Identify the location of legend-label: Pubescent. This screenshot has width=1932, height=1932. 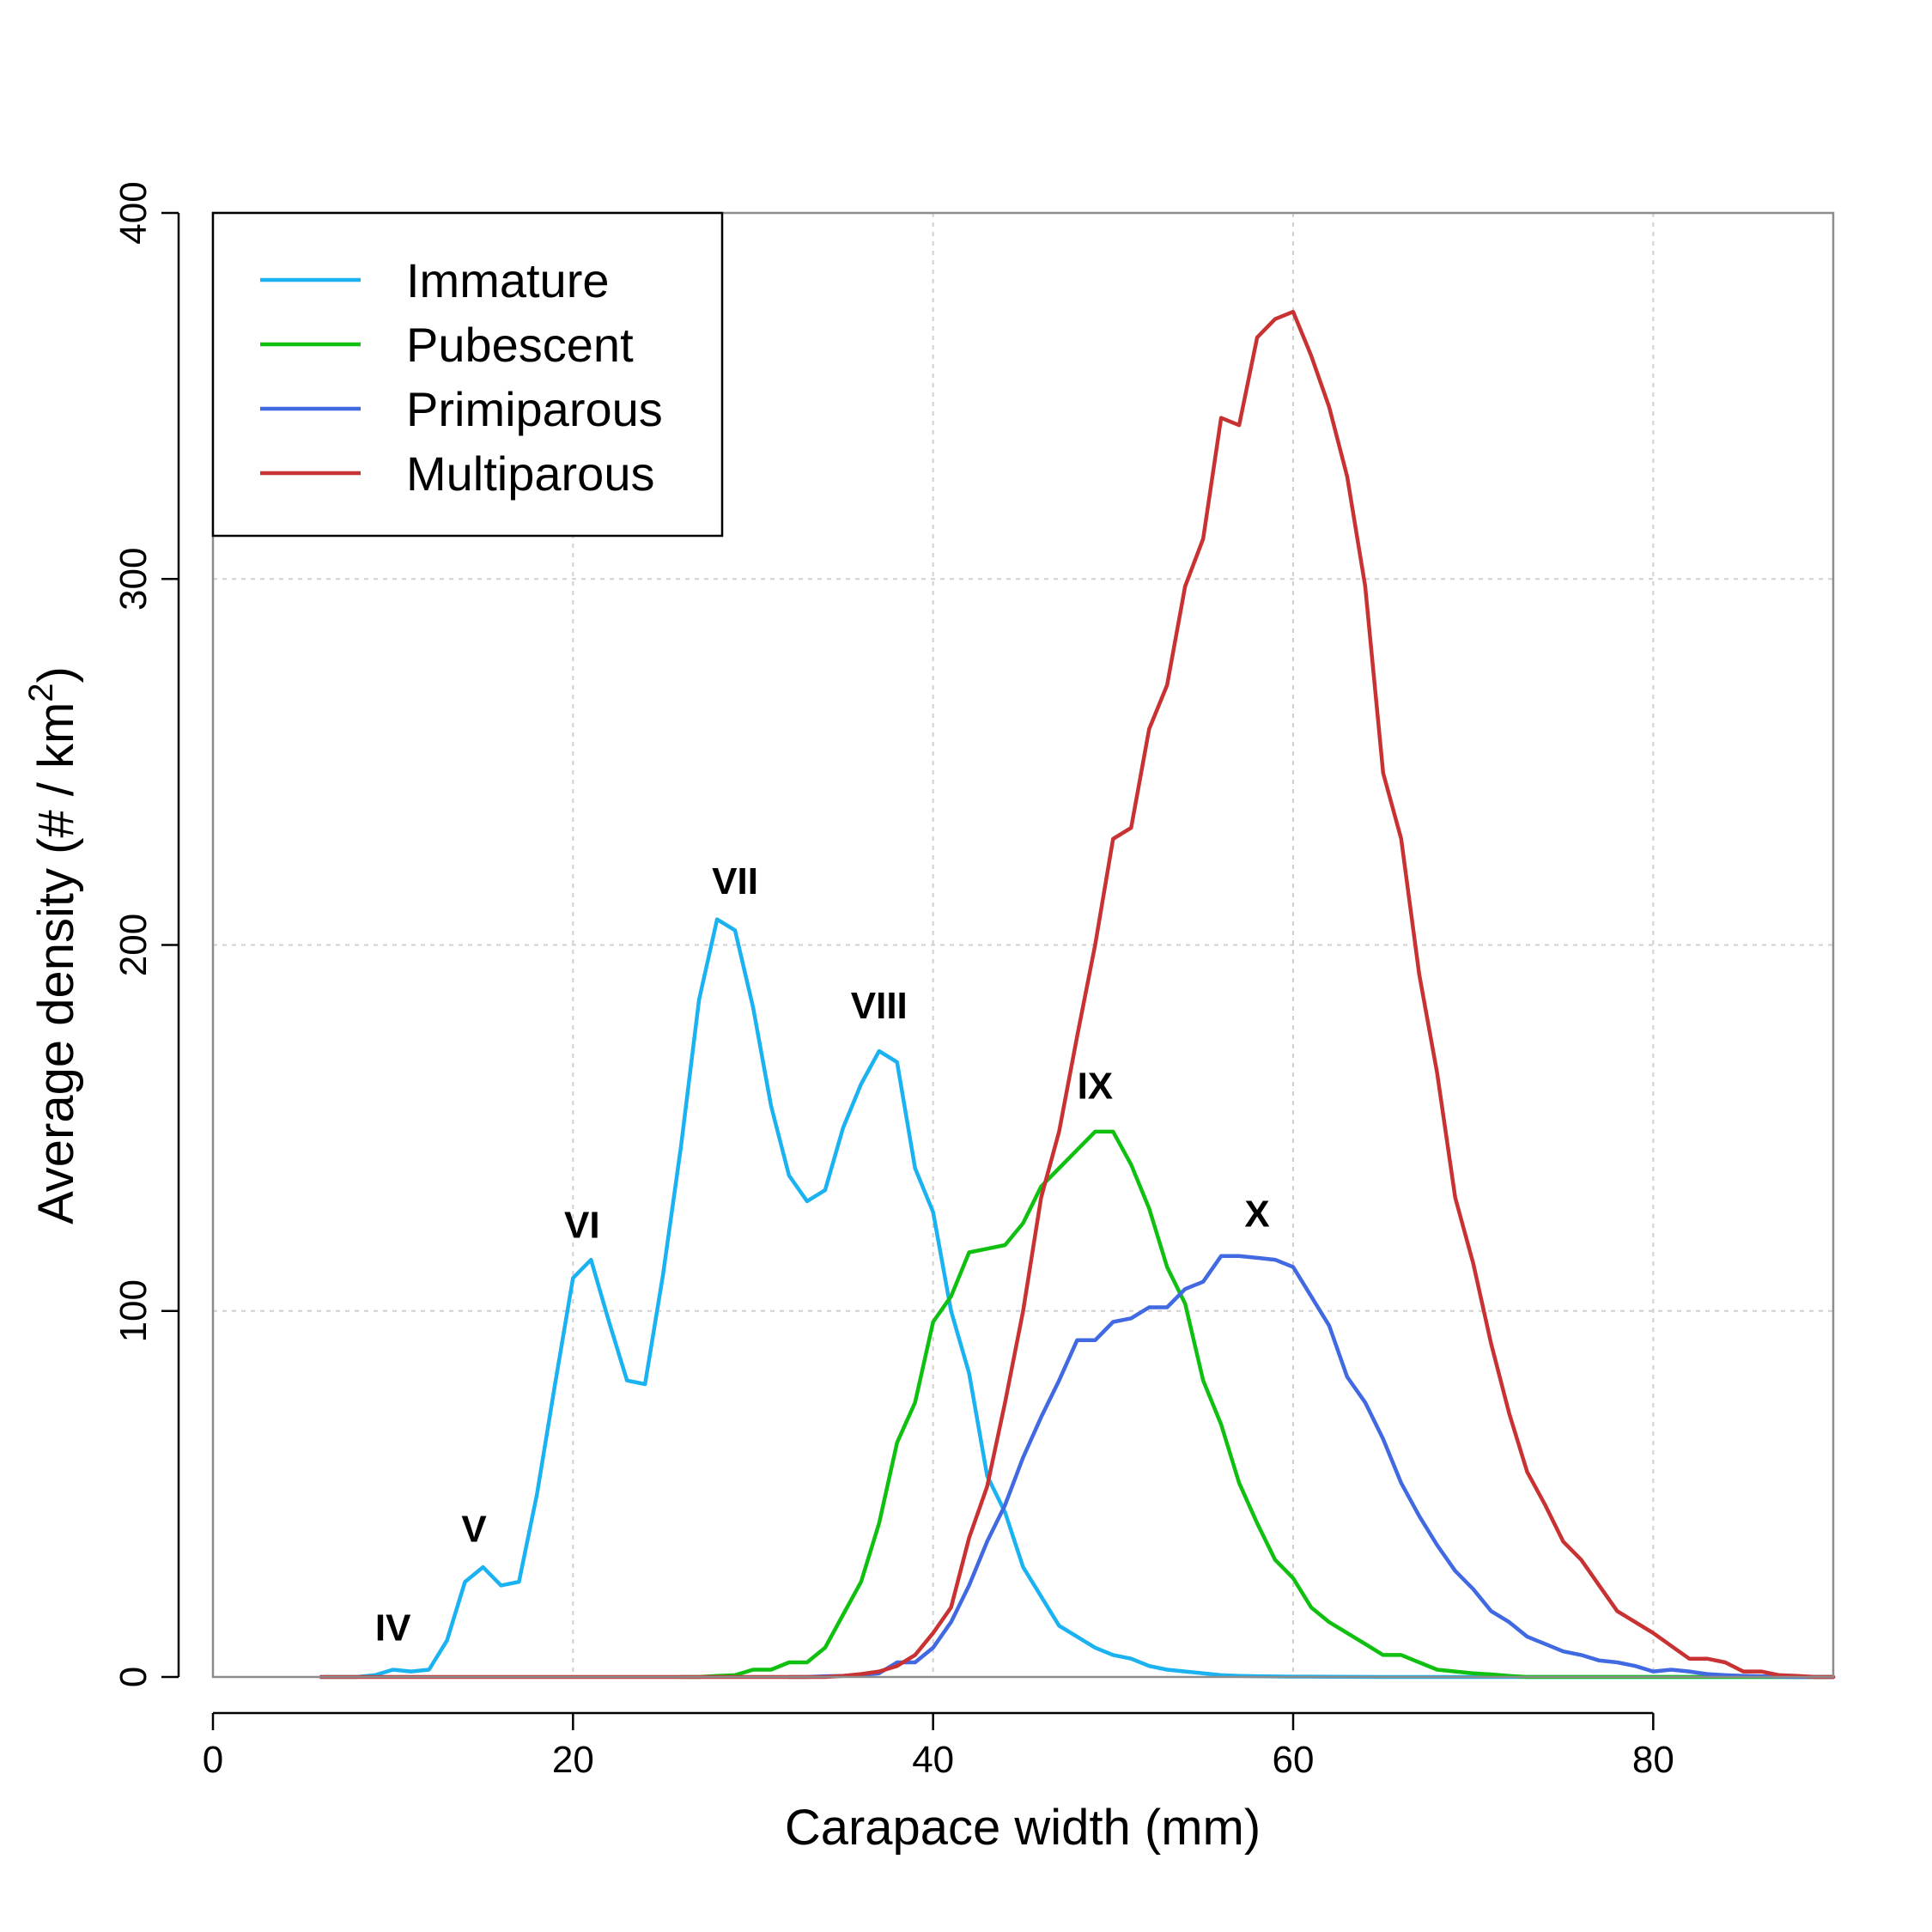
(520, 345).